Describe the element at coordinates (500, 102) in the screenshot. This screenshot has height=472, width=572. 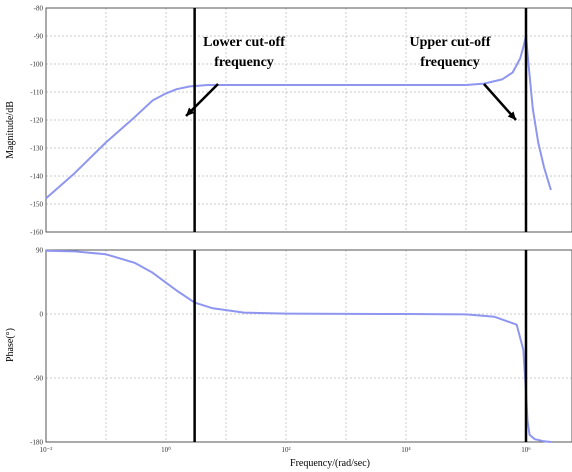
I see `upper-cutoff-arrow` at that location.